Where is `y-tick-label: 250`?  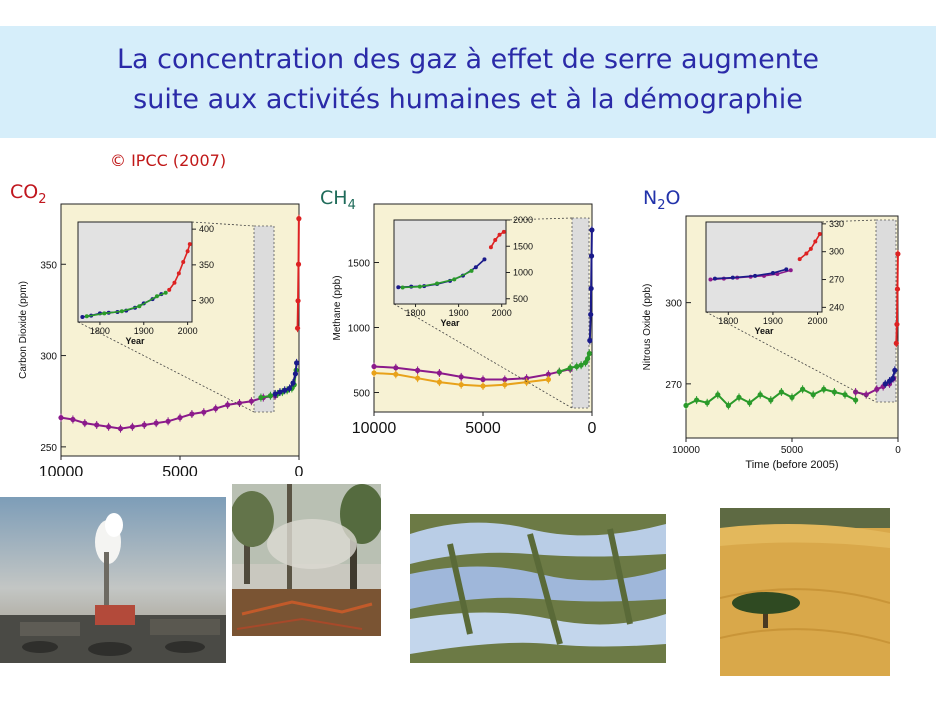 y-tick-label: 250 is located at coordinates (48, 448).